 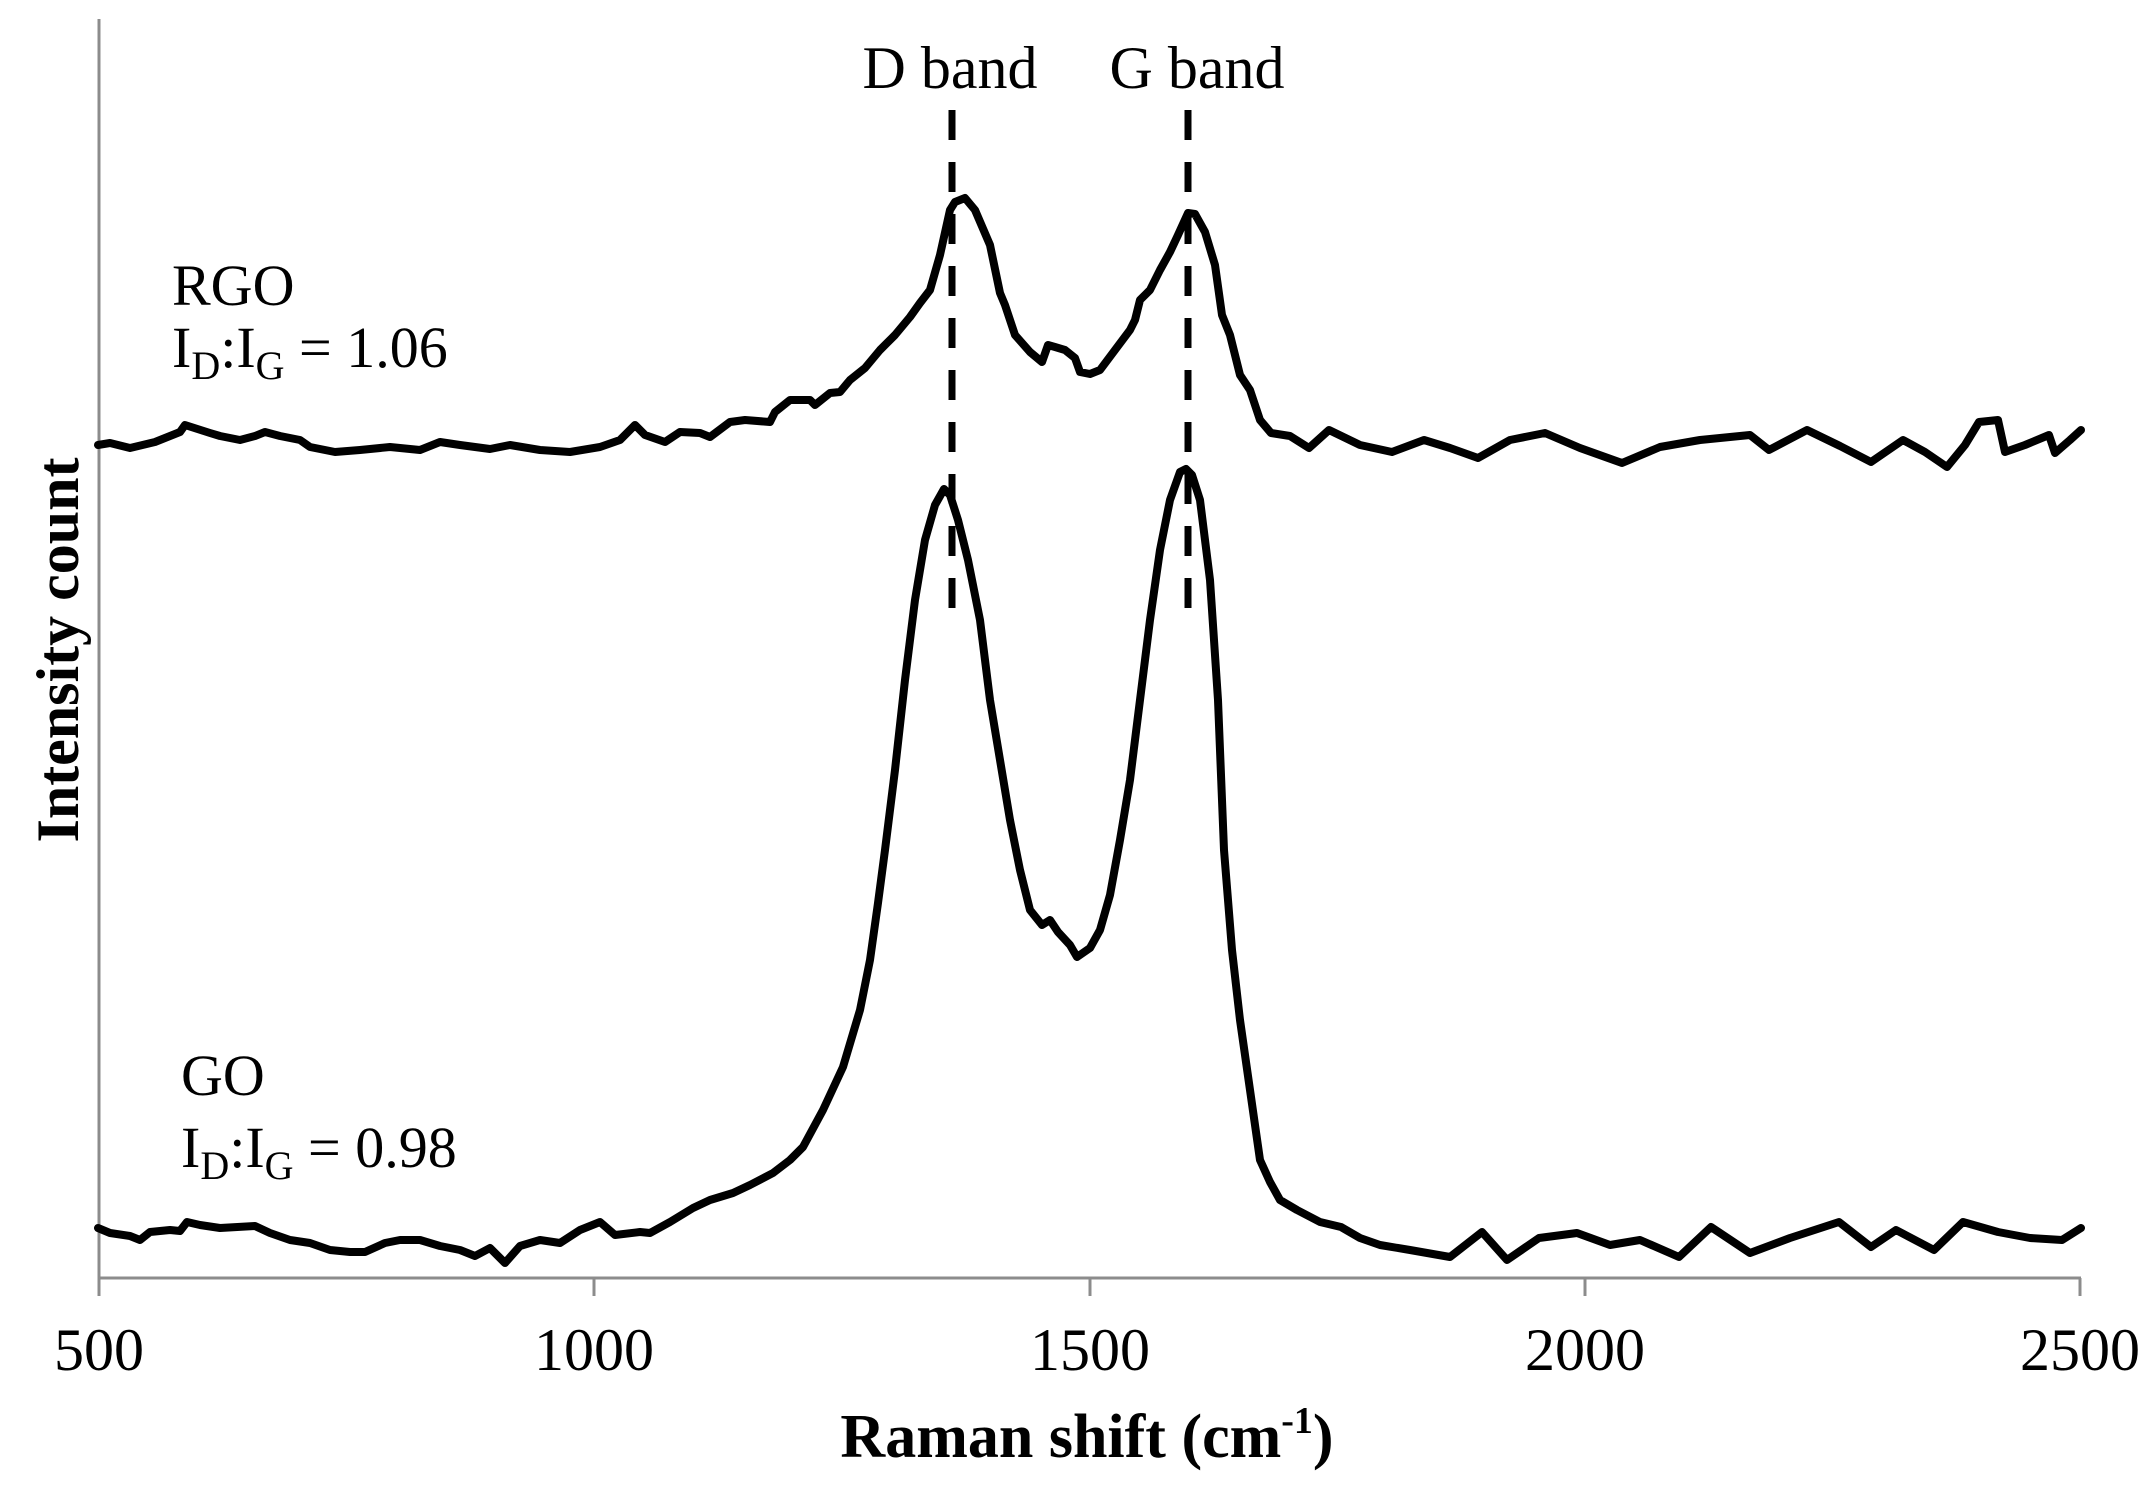 I want to click on rgo-ratio-colon-i: :I, so click(x=237, y=347).